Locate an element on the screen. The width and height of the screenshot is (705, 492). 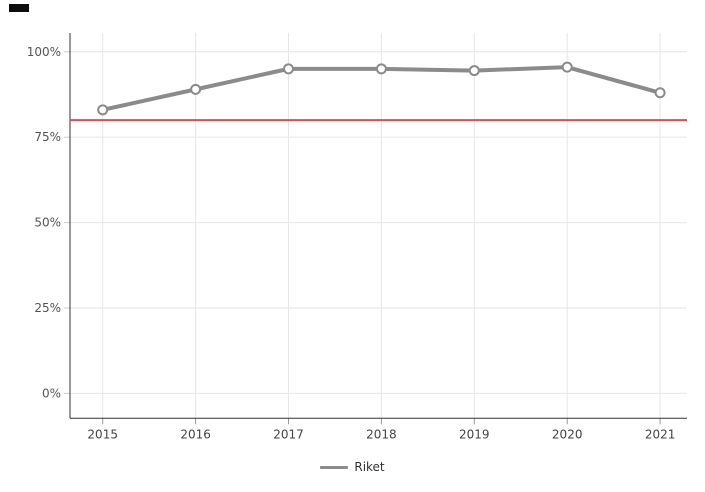
y-axis-label: 25% is located at coordinates (47, 308).